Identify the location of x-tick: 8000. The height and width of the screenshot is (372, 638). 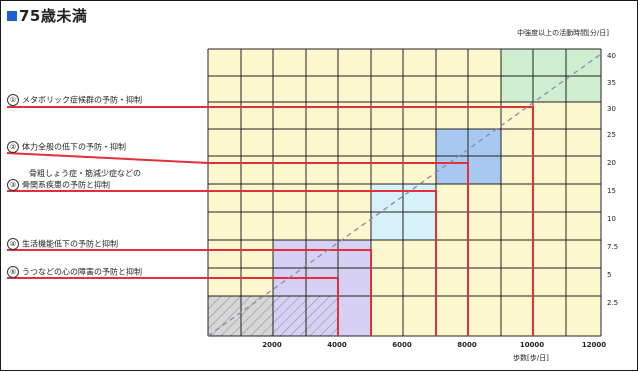
(467, 345).